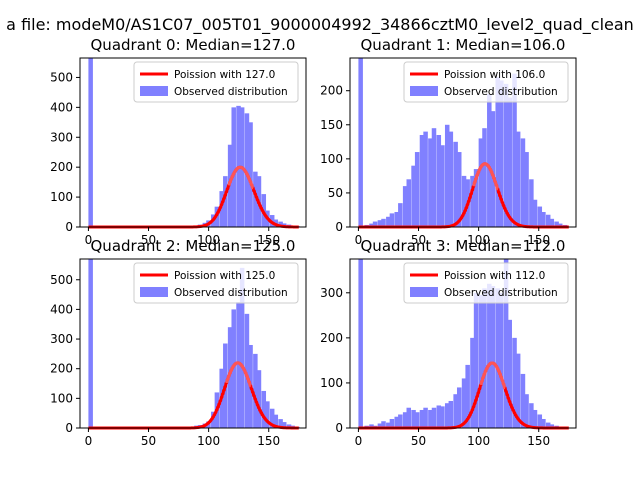  Describe the element at coordinates (494, 276) in the screenshot. I see `legend-line-label: Poission with 112.0` at that location.